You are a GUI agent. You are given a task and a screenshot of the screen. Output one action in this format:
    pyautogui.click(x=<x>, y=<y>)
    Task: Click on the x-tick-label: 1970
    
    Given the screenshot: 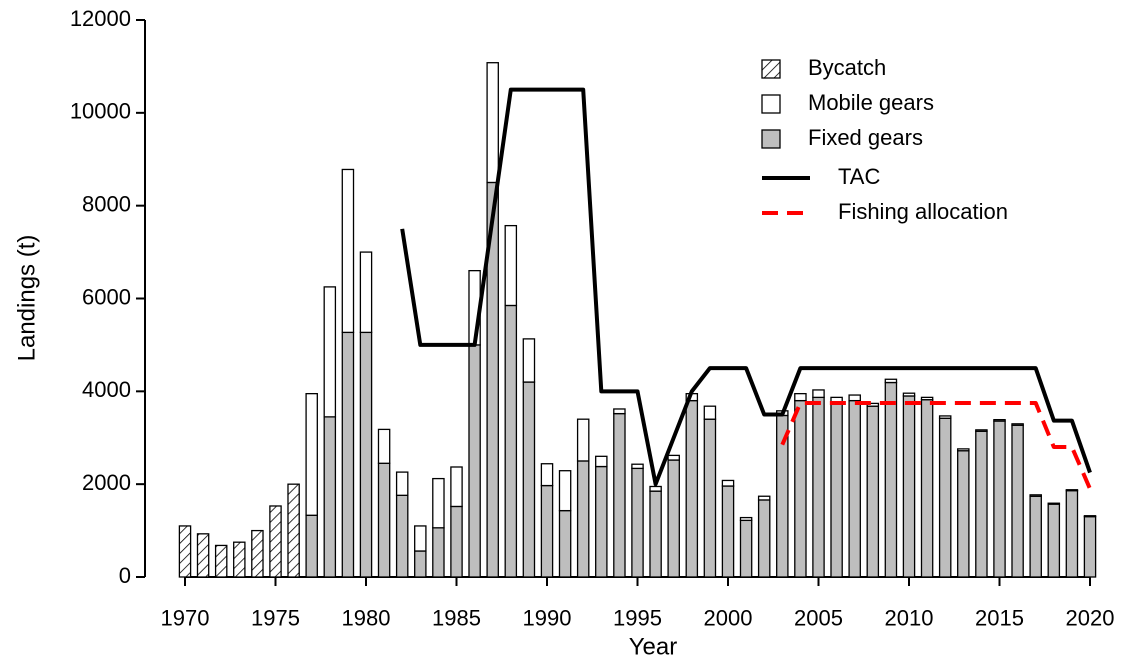 What is the action you would take?
    pyautogui.click(x=185, y=618)
    